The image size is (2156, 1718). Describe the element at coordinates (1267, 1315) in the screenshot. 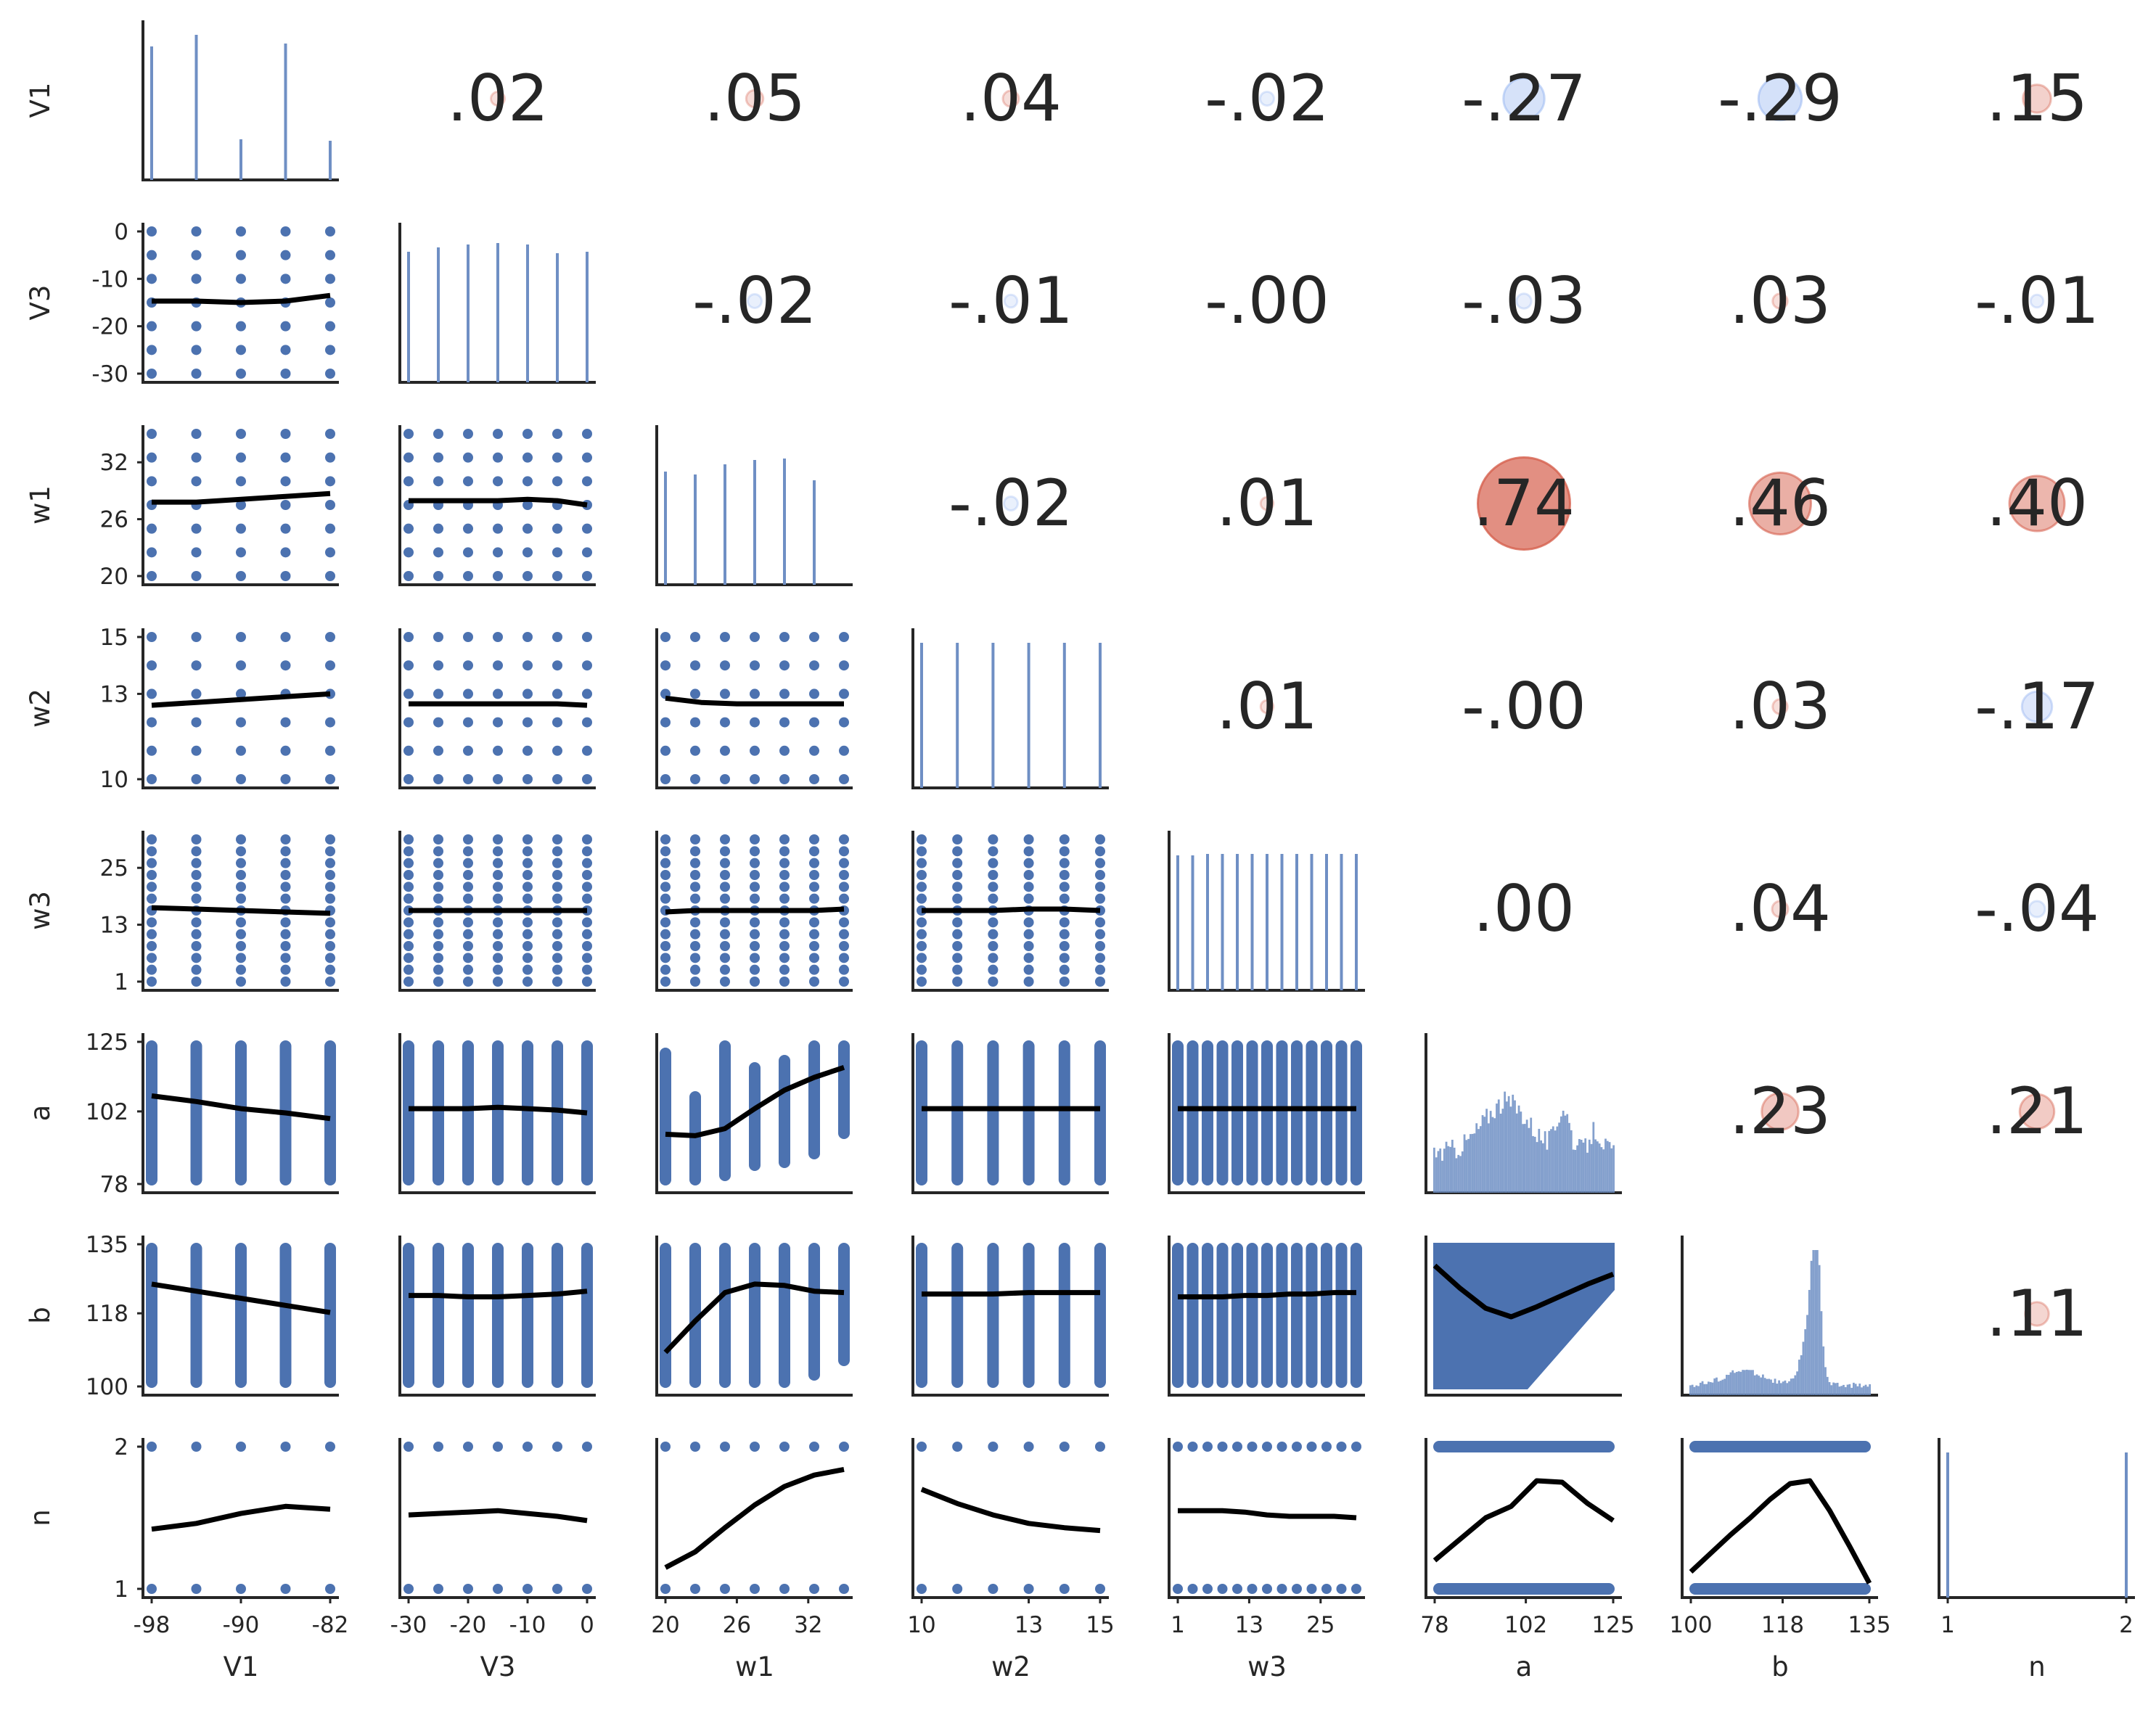

I see `scatter-b-w3` at that location.